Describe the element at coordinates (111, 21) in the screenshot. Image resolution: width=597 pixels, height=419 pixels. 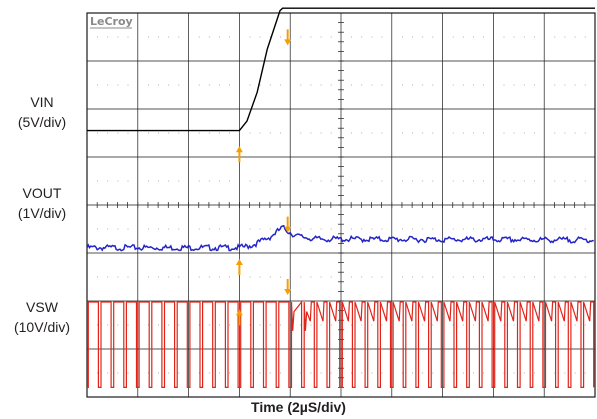
I see `brand-logo: LeCroy` at that location.